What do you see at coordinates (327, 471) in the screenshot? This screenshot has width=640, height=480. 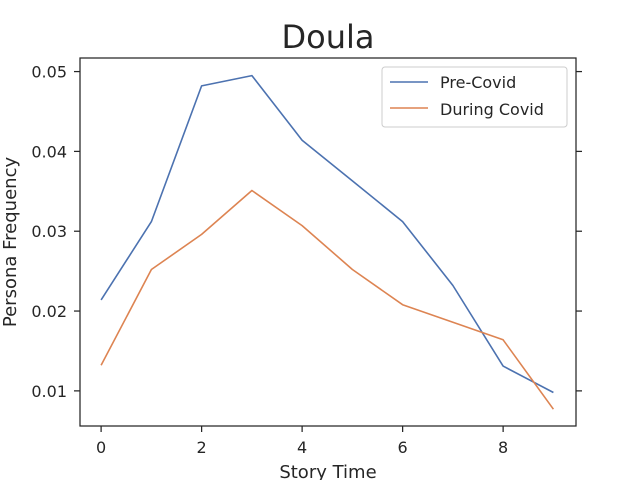 I see `x-axis-label: Story Time` at bounding box center [327, 471].